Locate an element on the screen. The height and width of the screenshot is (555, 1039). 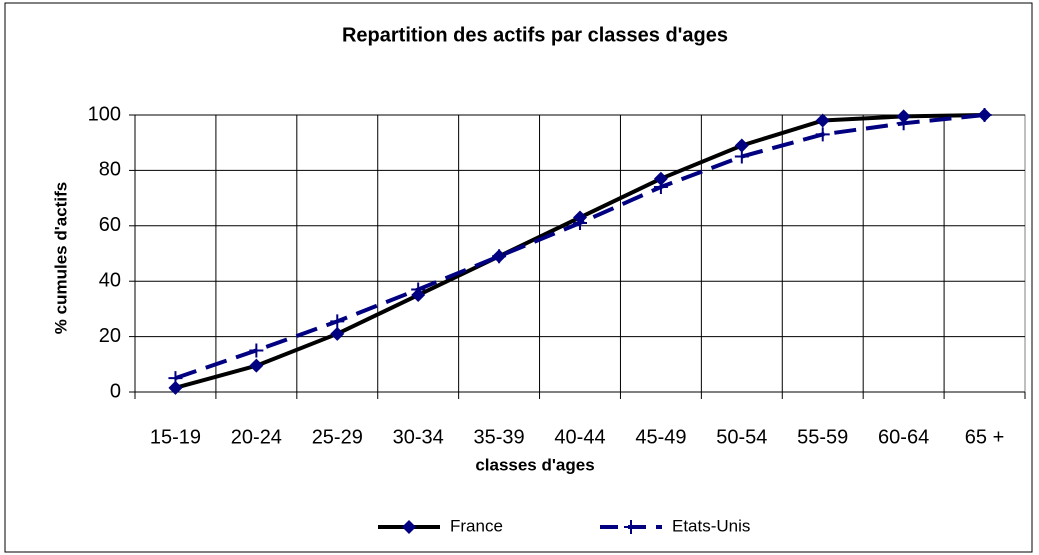
y-tick-label: 80 is located at coordinates (110, 170).